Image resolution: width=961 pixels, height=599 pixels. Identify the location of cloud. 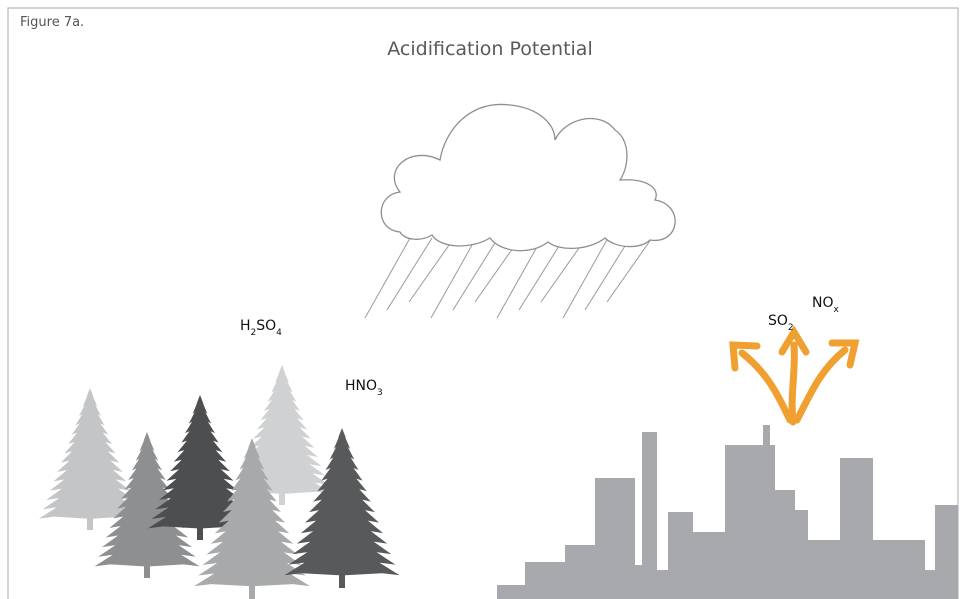
(528, 177).